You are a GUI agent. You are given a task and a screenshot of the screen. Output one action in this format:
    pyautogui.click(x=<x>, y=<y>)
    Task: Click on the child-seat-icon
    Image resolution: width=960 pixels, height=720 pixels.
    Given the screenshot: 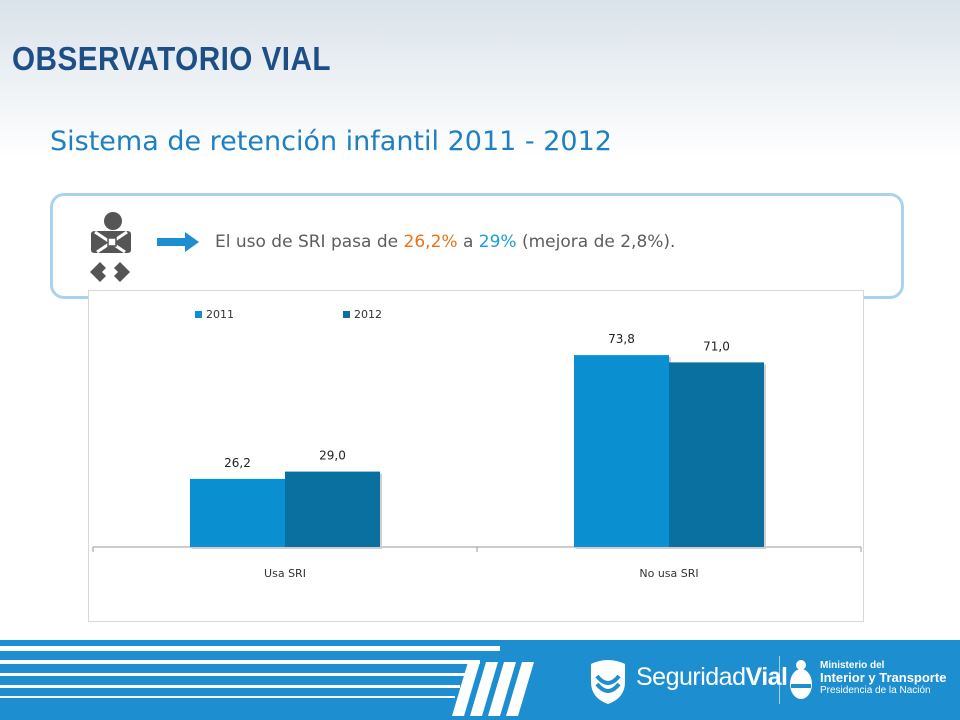 What is the action you would take?
    pyautogui.click(x=110, y=248)
    